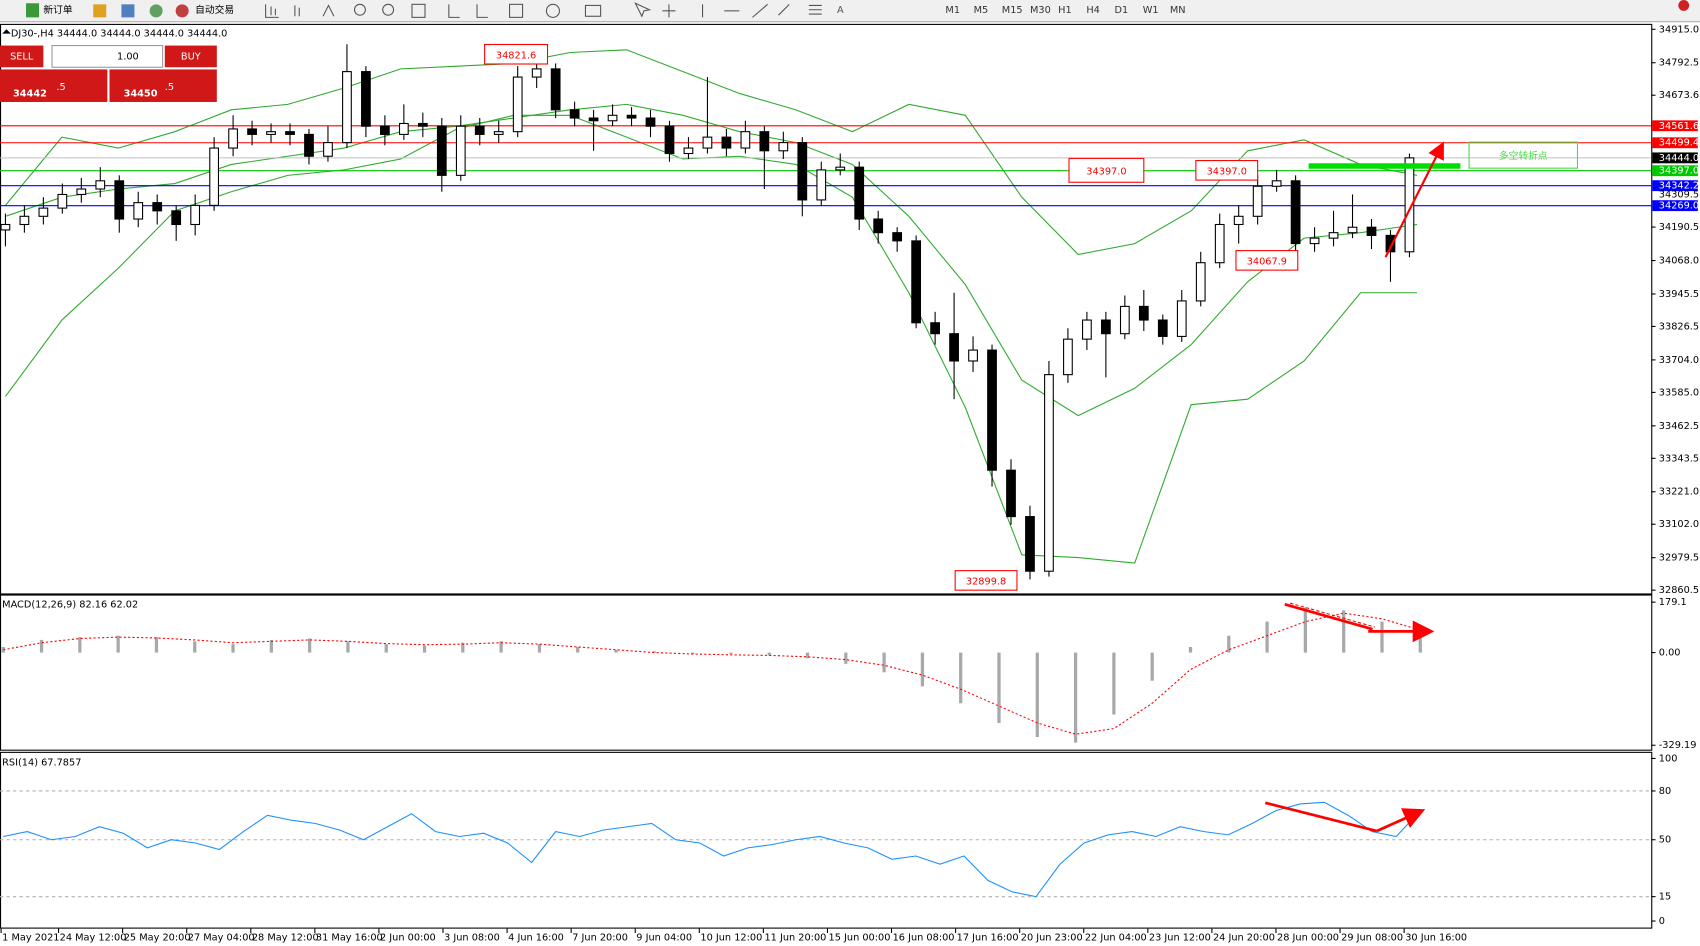  I want to click on x-tick-label: 11 Jun 20:00, so click(795, 937).